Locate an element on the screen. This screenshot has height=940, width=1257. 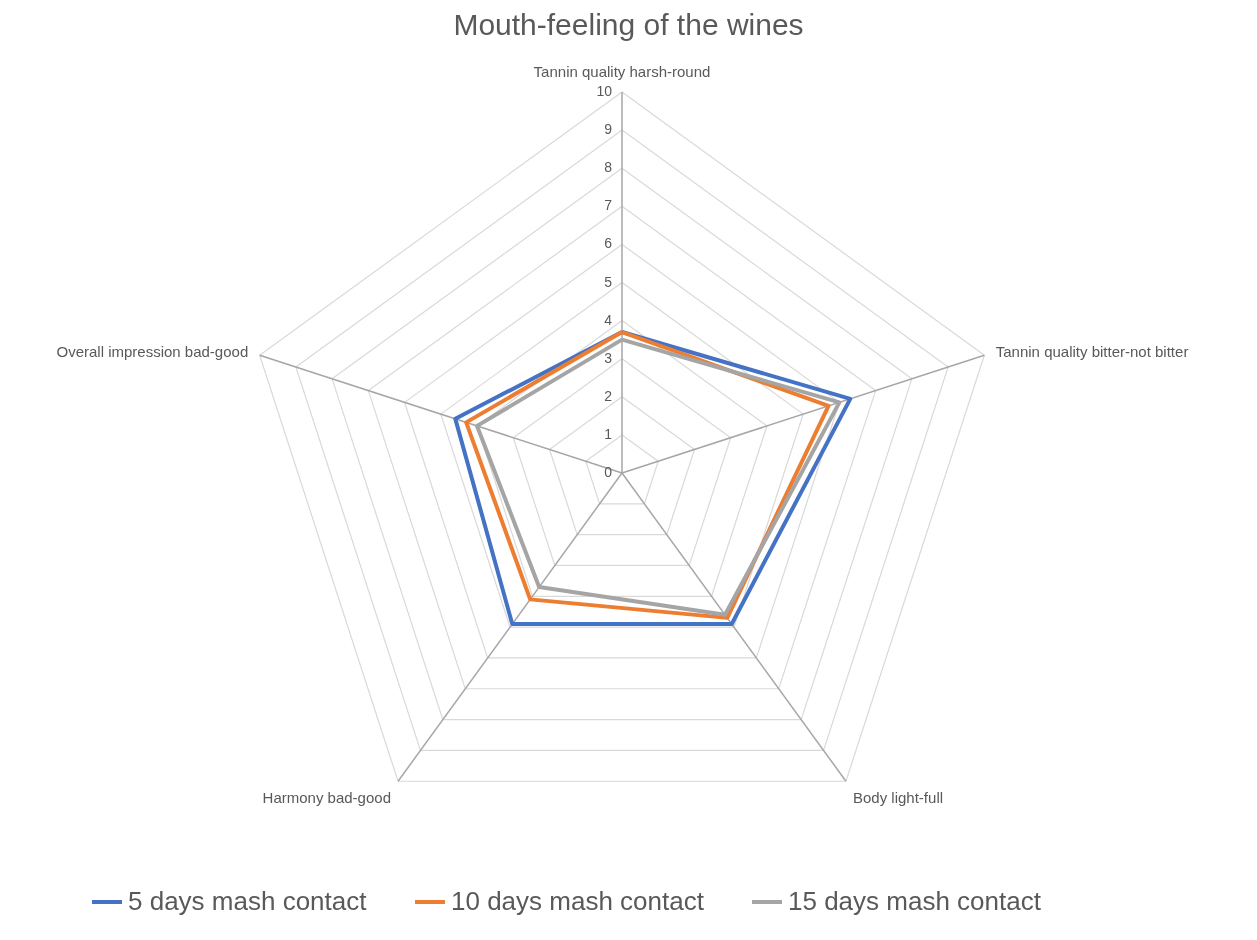
y-tick-label: 9 is located at coordinates (608, 129).